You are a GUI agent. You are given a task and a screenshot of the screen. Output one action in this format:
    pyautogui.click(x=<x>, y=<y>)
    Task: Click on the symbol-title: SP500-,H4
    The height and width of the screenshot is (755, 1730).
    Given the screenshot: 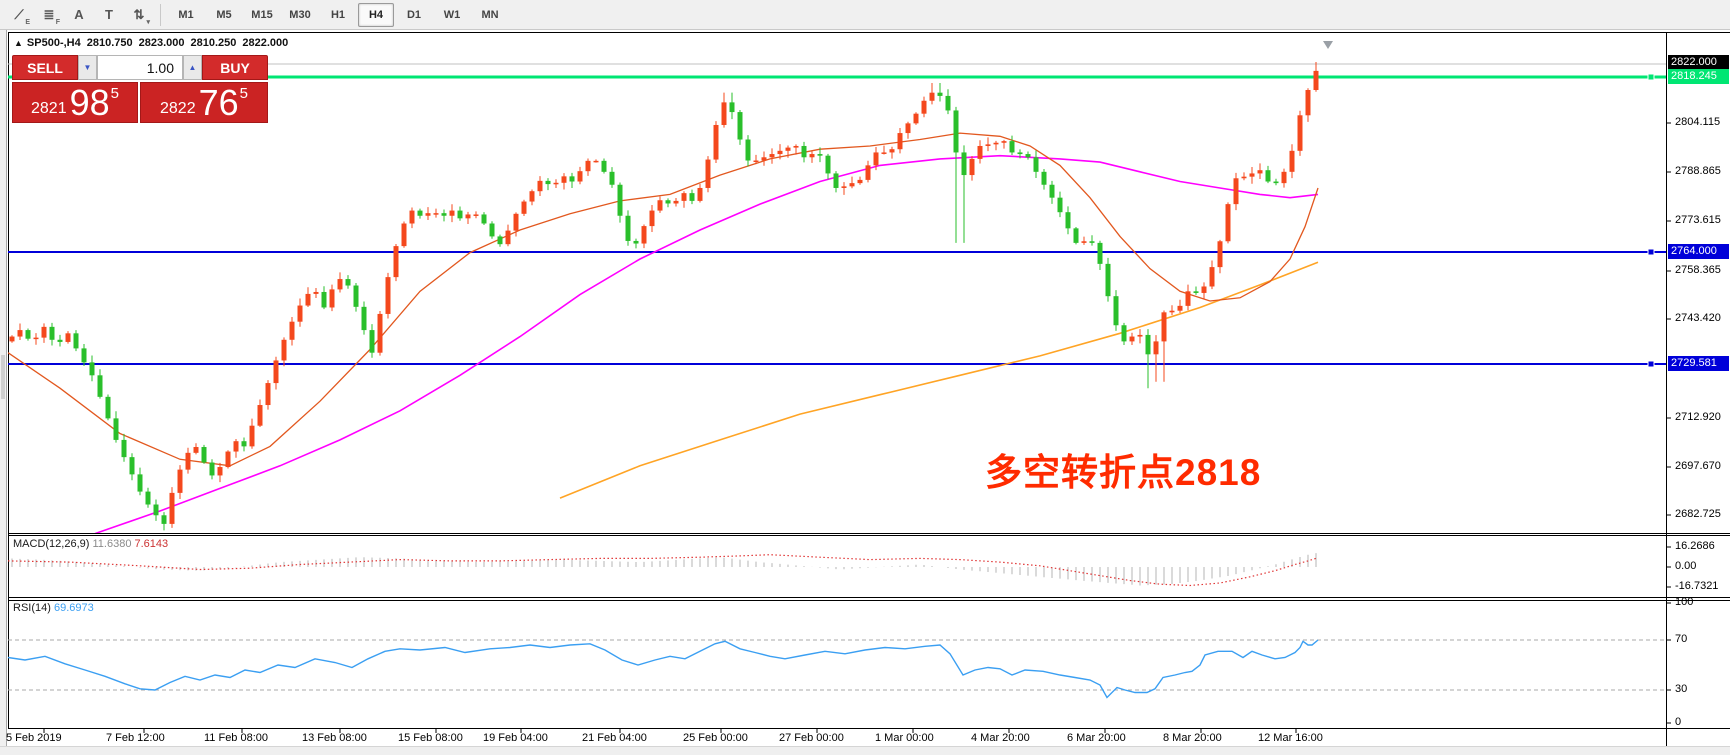 What is the action you would take?
    pyautogui.click(x=53, y=43)
    